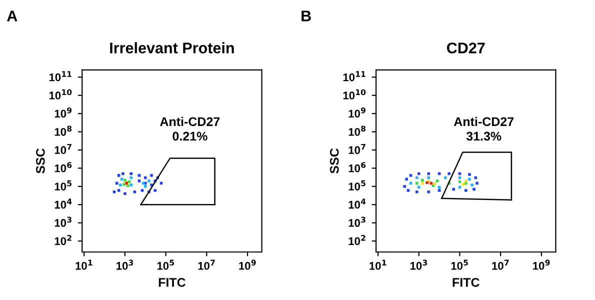 The width and height of the screenshot is (595, 300). What do you see at coordinates (465, 48) in the screenshot?
I see `chart-title: CD27` at bounding box center [465, 48].